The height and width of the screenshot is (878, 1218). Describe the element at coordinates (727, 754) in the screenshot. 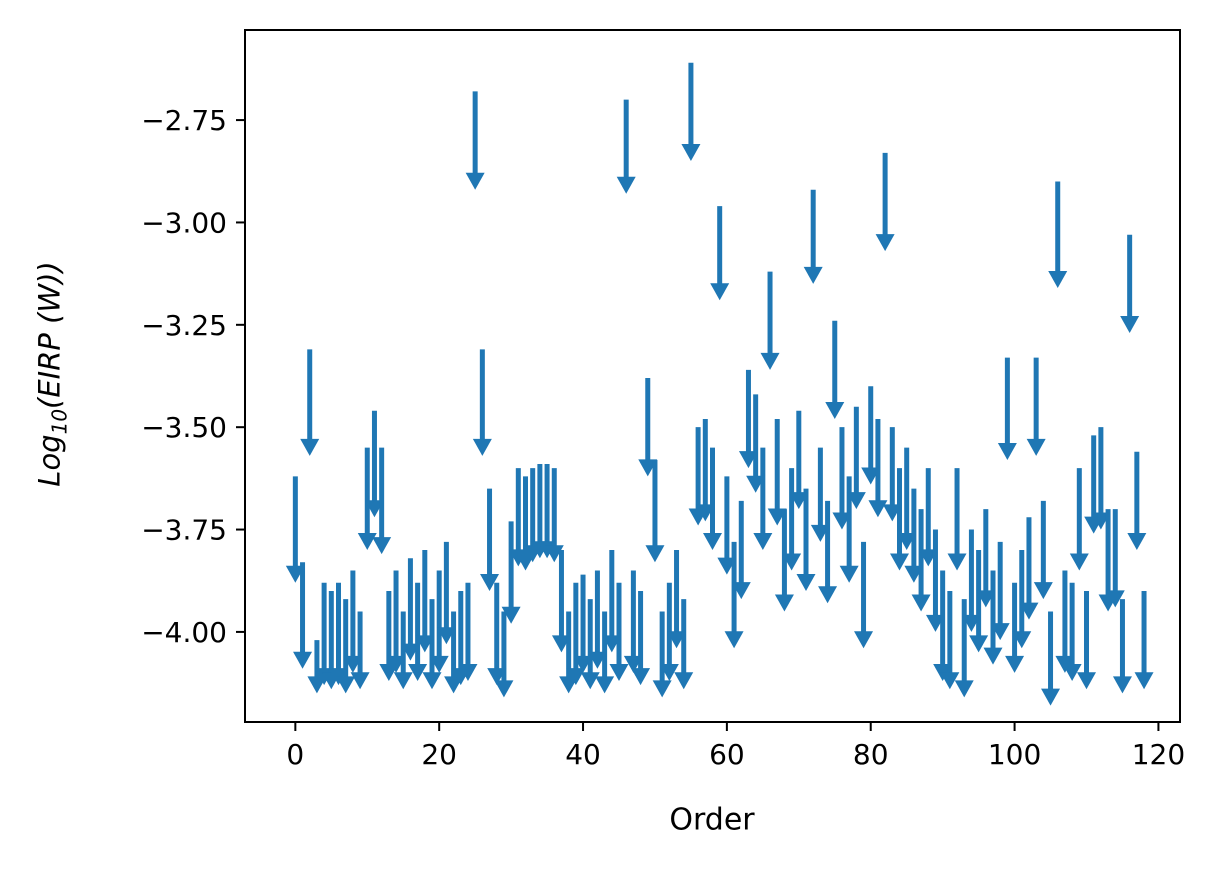

I see `svg-text: 60` at that location.